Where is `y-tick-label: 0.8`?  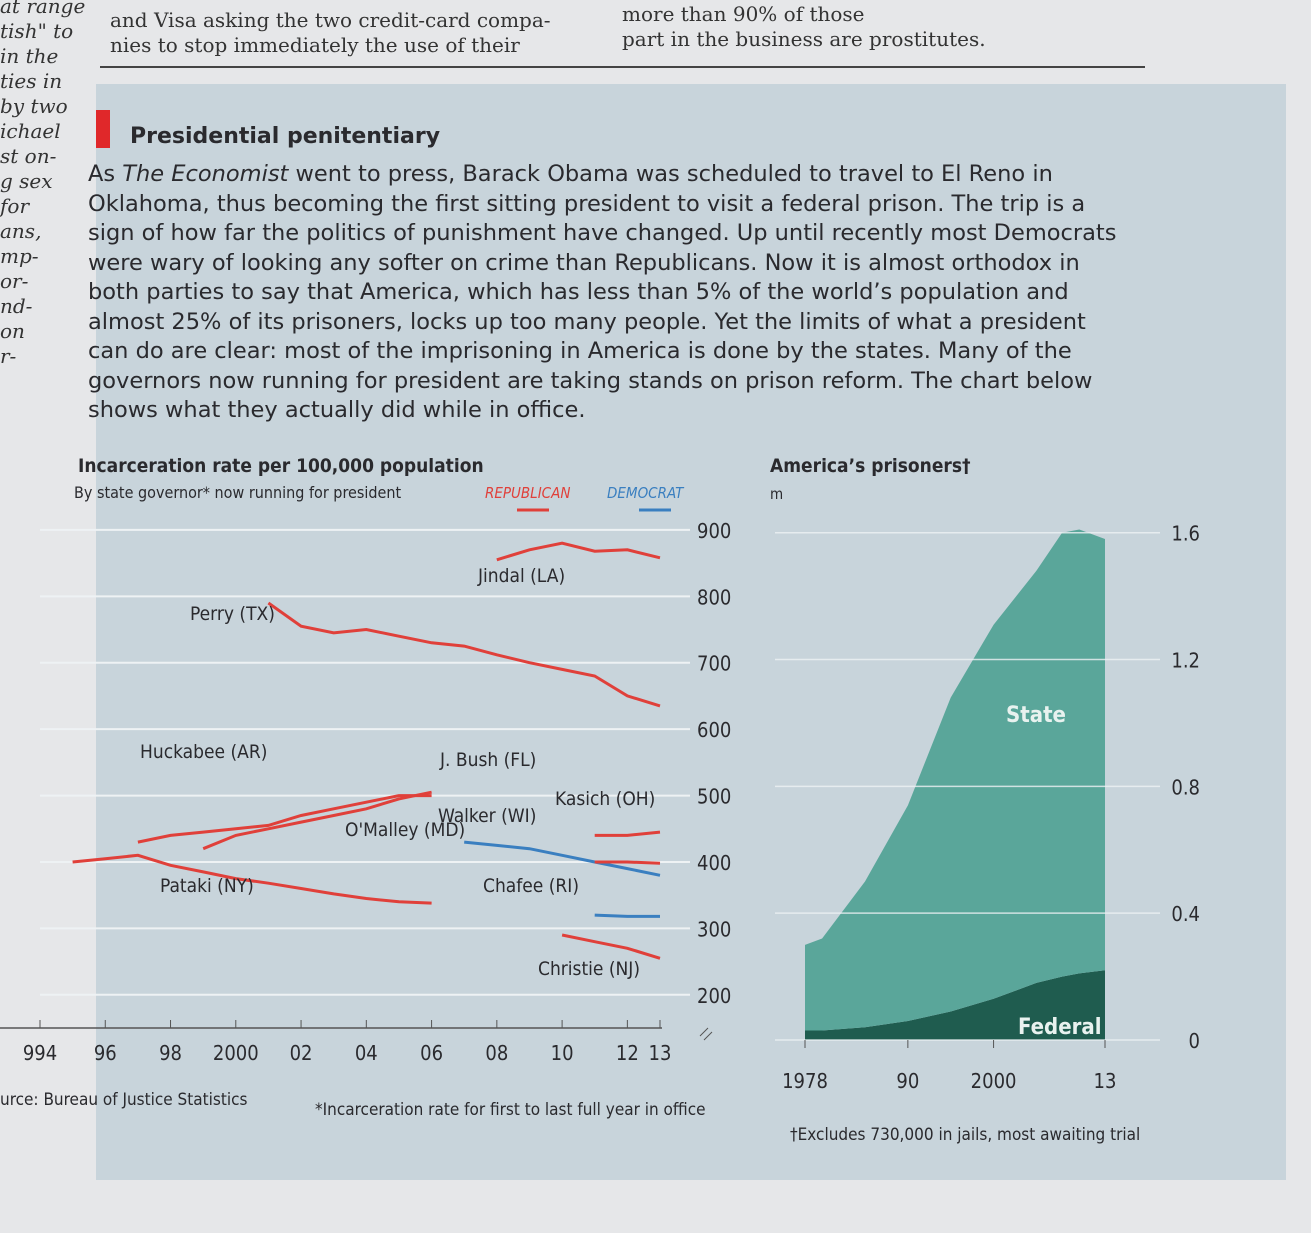
y-tick-label: 0.8 is located at coordinates (1185, 787).